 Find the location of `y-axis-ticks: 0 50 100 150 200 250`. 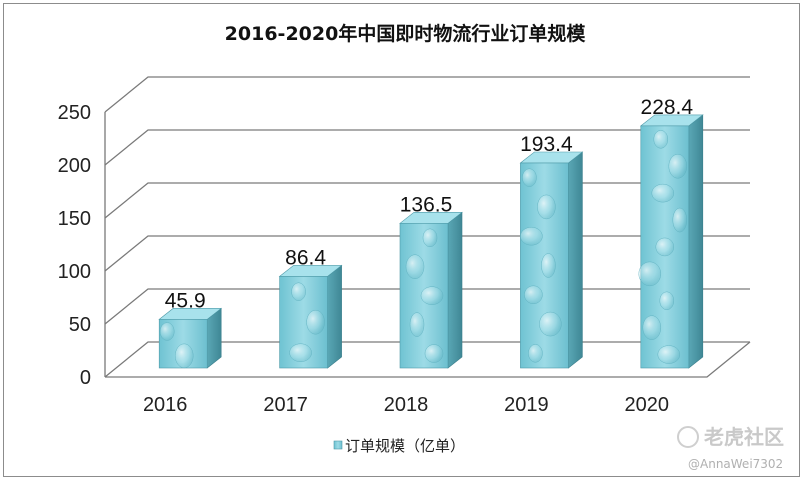

y-axis-ticks: 0 50 100 150 200 250 is located at coordinates (74, 245).